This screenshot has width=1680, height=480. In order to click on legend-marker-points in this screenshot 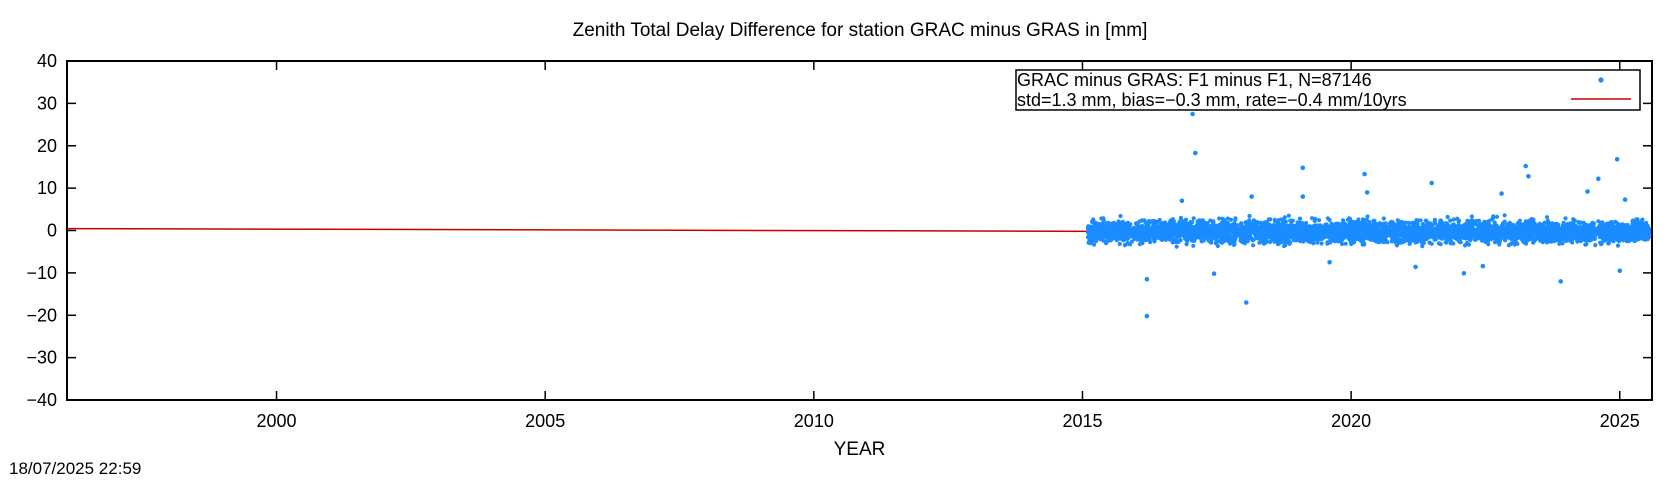, I will do `click(1601, 80)`.